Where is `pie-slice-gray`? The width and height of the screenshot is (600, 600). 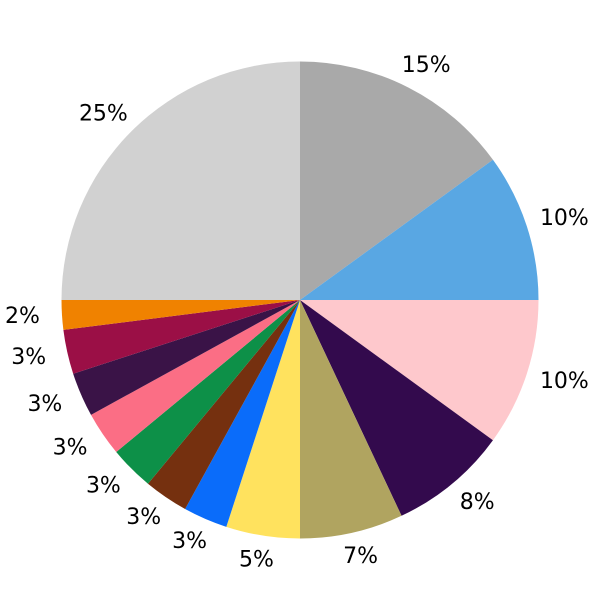
pie-slice-gray is located at coordinates (396, 180).